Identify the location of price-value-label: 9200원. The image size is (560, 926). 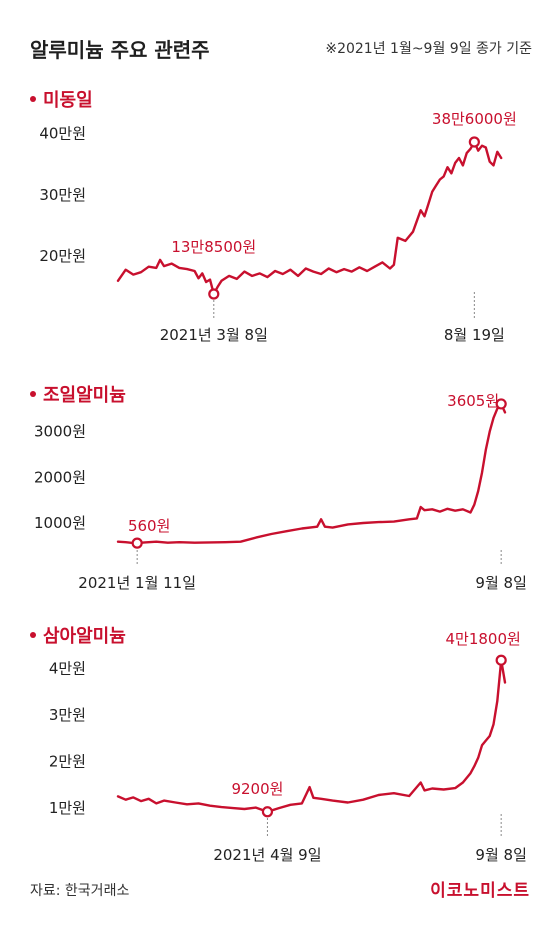
(257, 789).